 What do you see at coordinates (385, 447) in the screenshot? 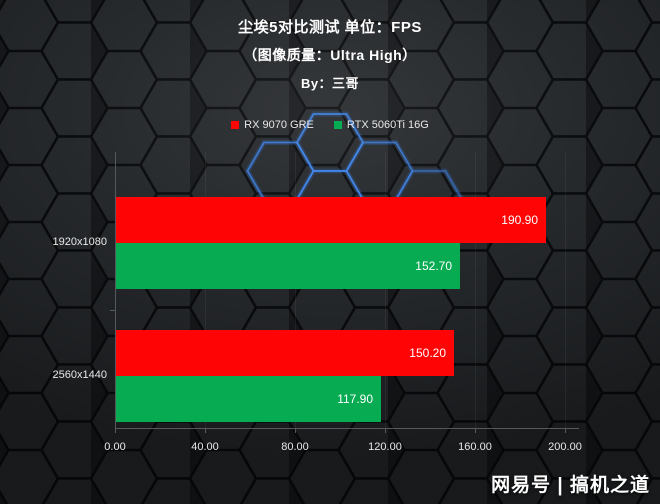
I see `x-tick-label: 120.00` at bounding box center [385, 447].